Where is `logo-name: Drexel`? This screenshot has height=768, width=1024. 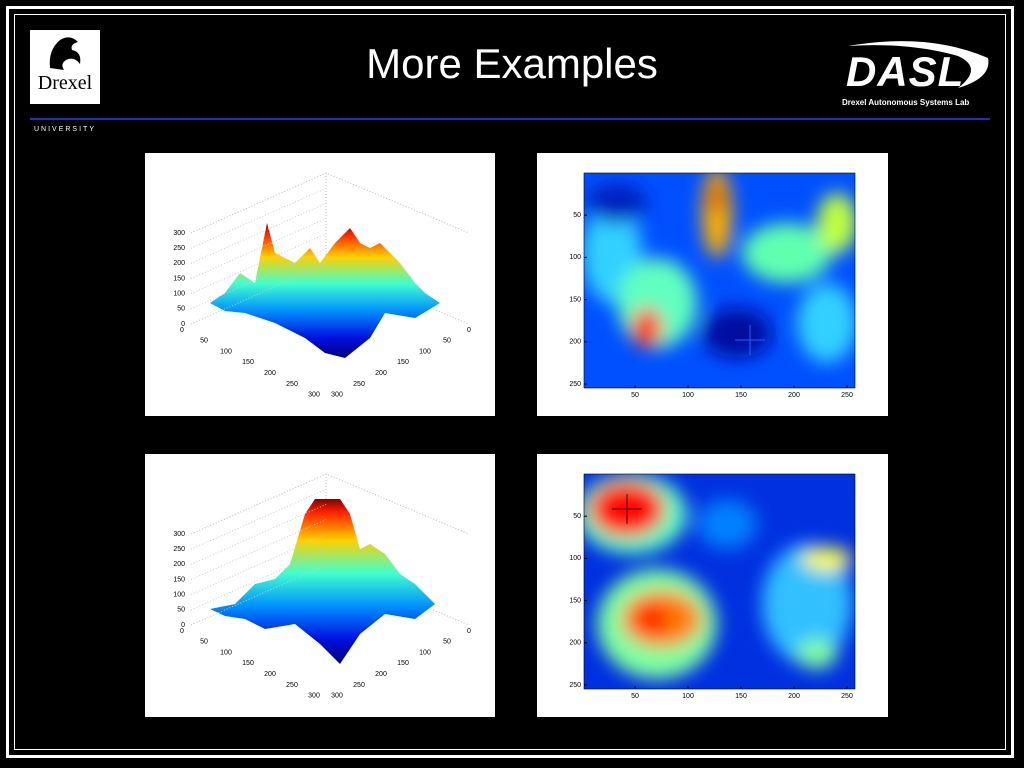 logo-name: Drexel is located at coordinates (65, 83).